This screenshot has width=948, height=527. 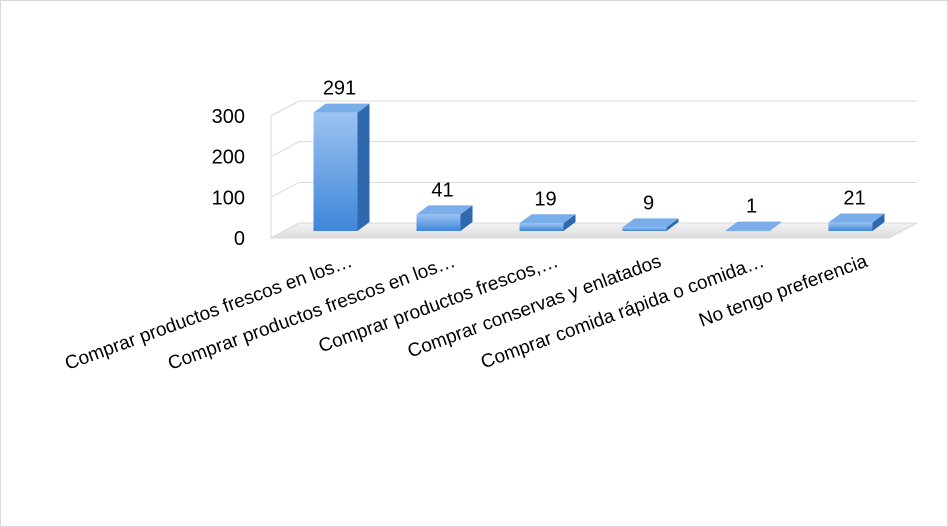 I want to click on data-label: 41, so click(x=442, y=190).